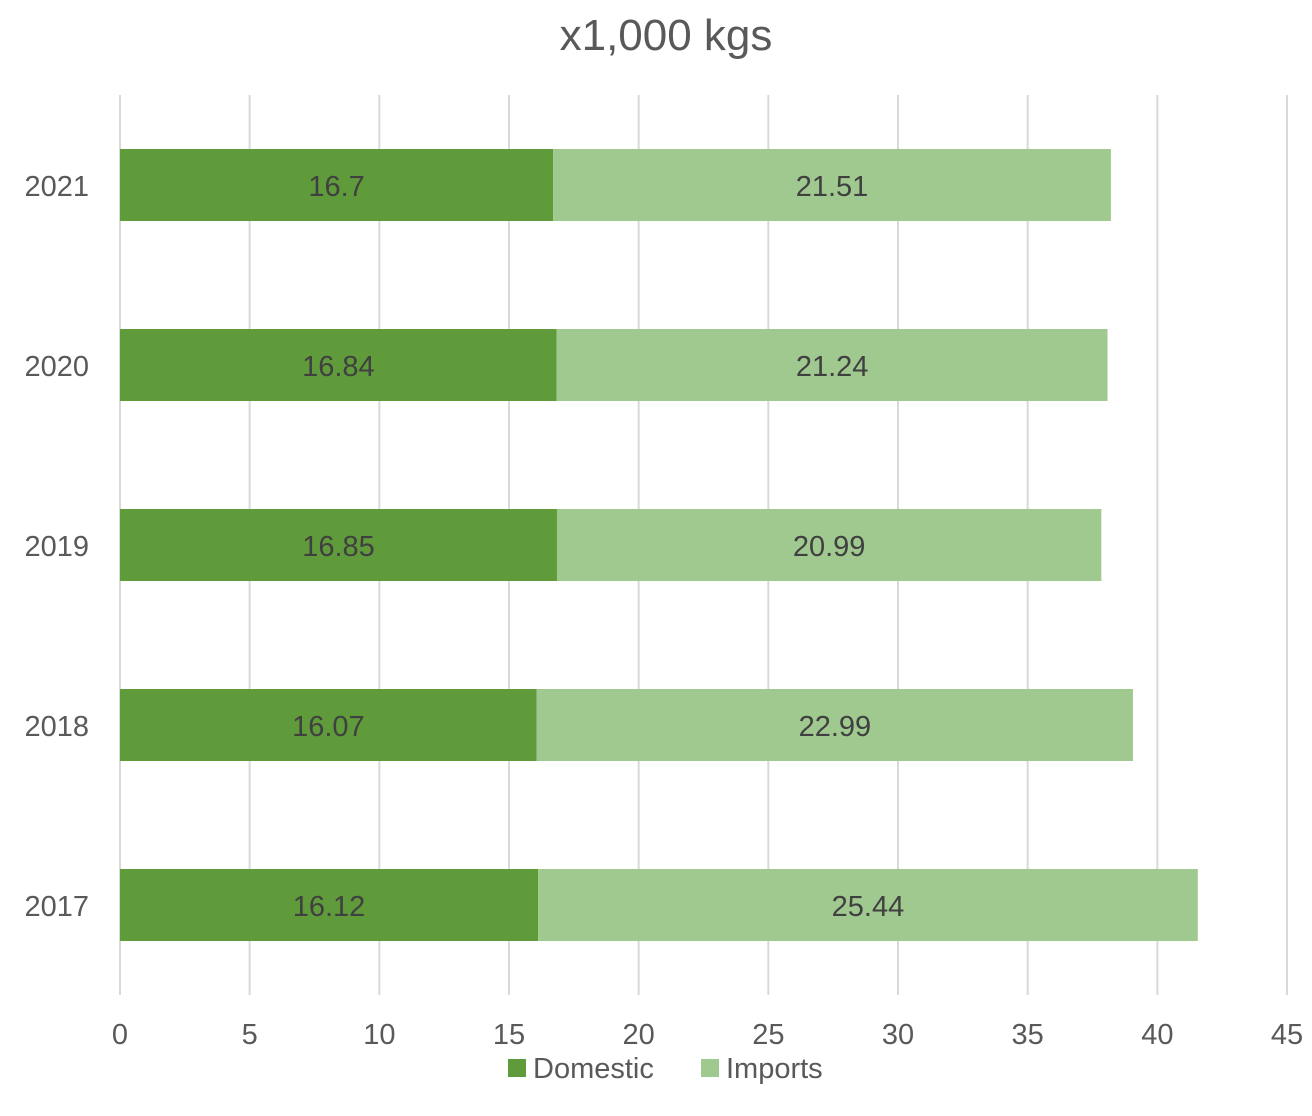  I want to click on y-category-label: 2021, so click(56, 187).